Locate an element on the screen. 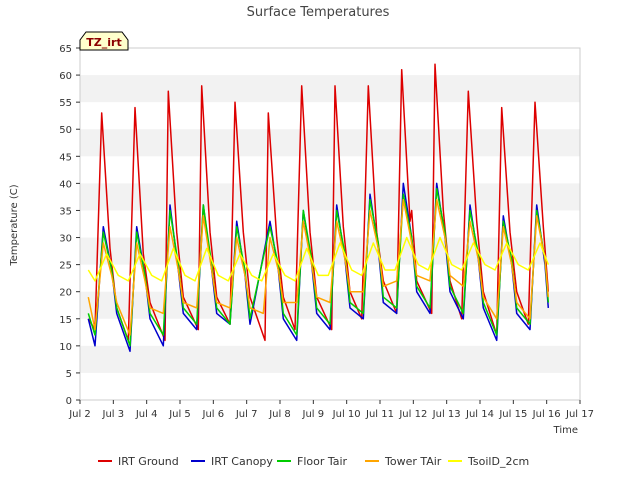 The image size is (640, 484). x-tick-label: Jul 8 is located at coordinates (279, 414).